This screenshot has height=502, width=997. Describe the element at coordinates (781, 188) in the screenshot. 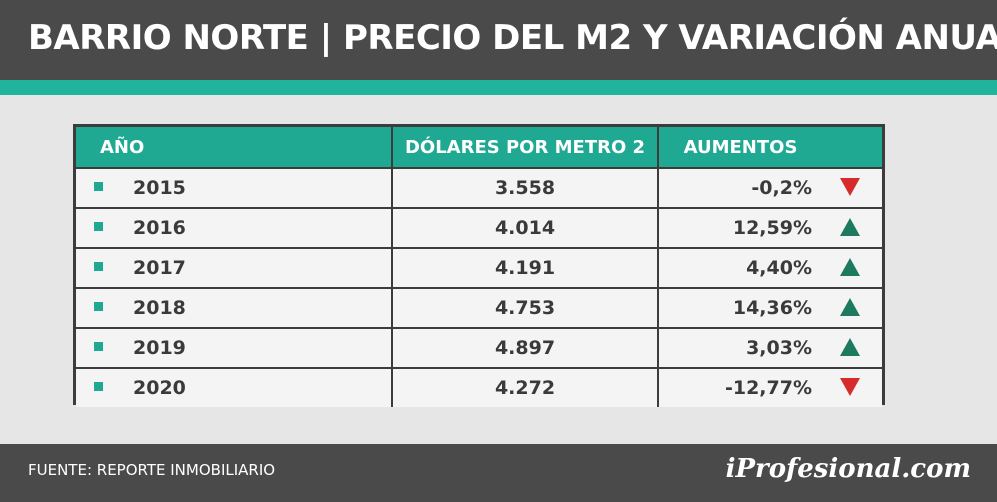

I see `increase-value: -0,2%` at that location.